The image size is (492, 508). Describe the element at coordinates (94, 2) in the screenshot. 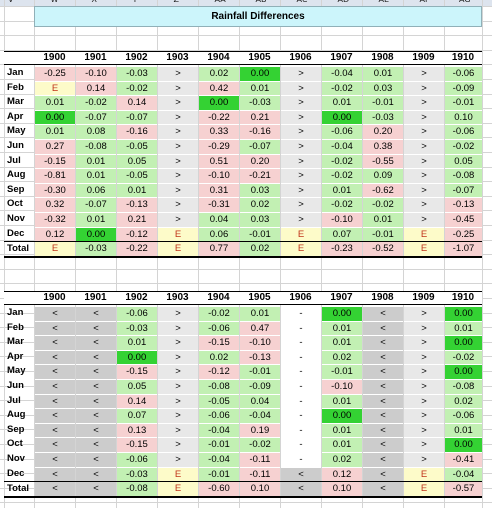

I see `column-letter: X` at that location.